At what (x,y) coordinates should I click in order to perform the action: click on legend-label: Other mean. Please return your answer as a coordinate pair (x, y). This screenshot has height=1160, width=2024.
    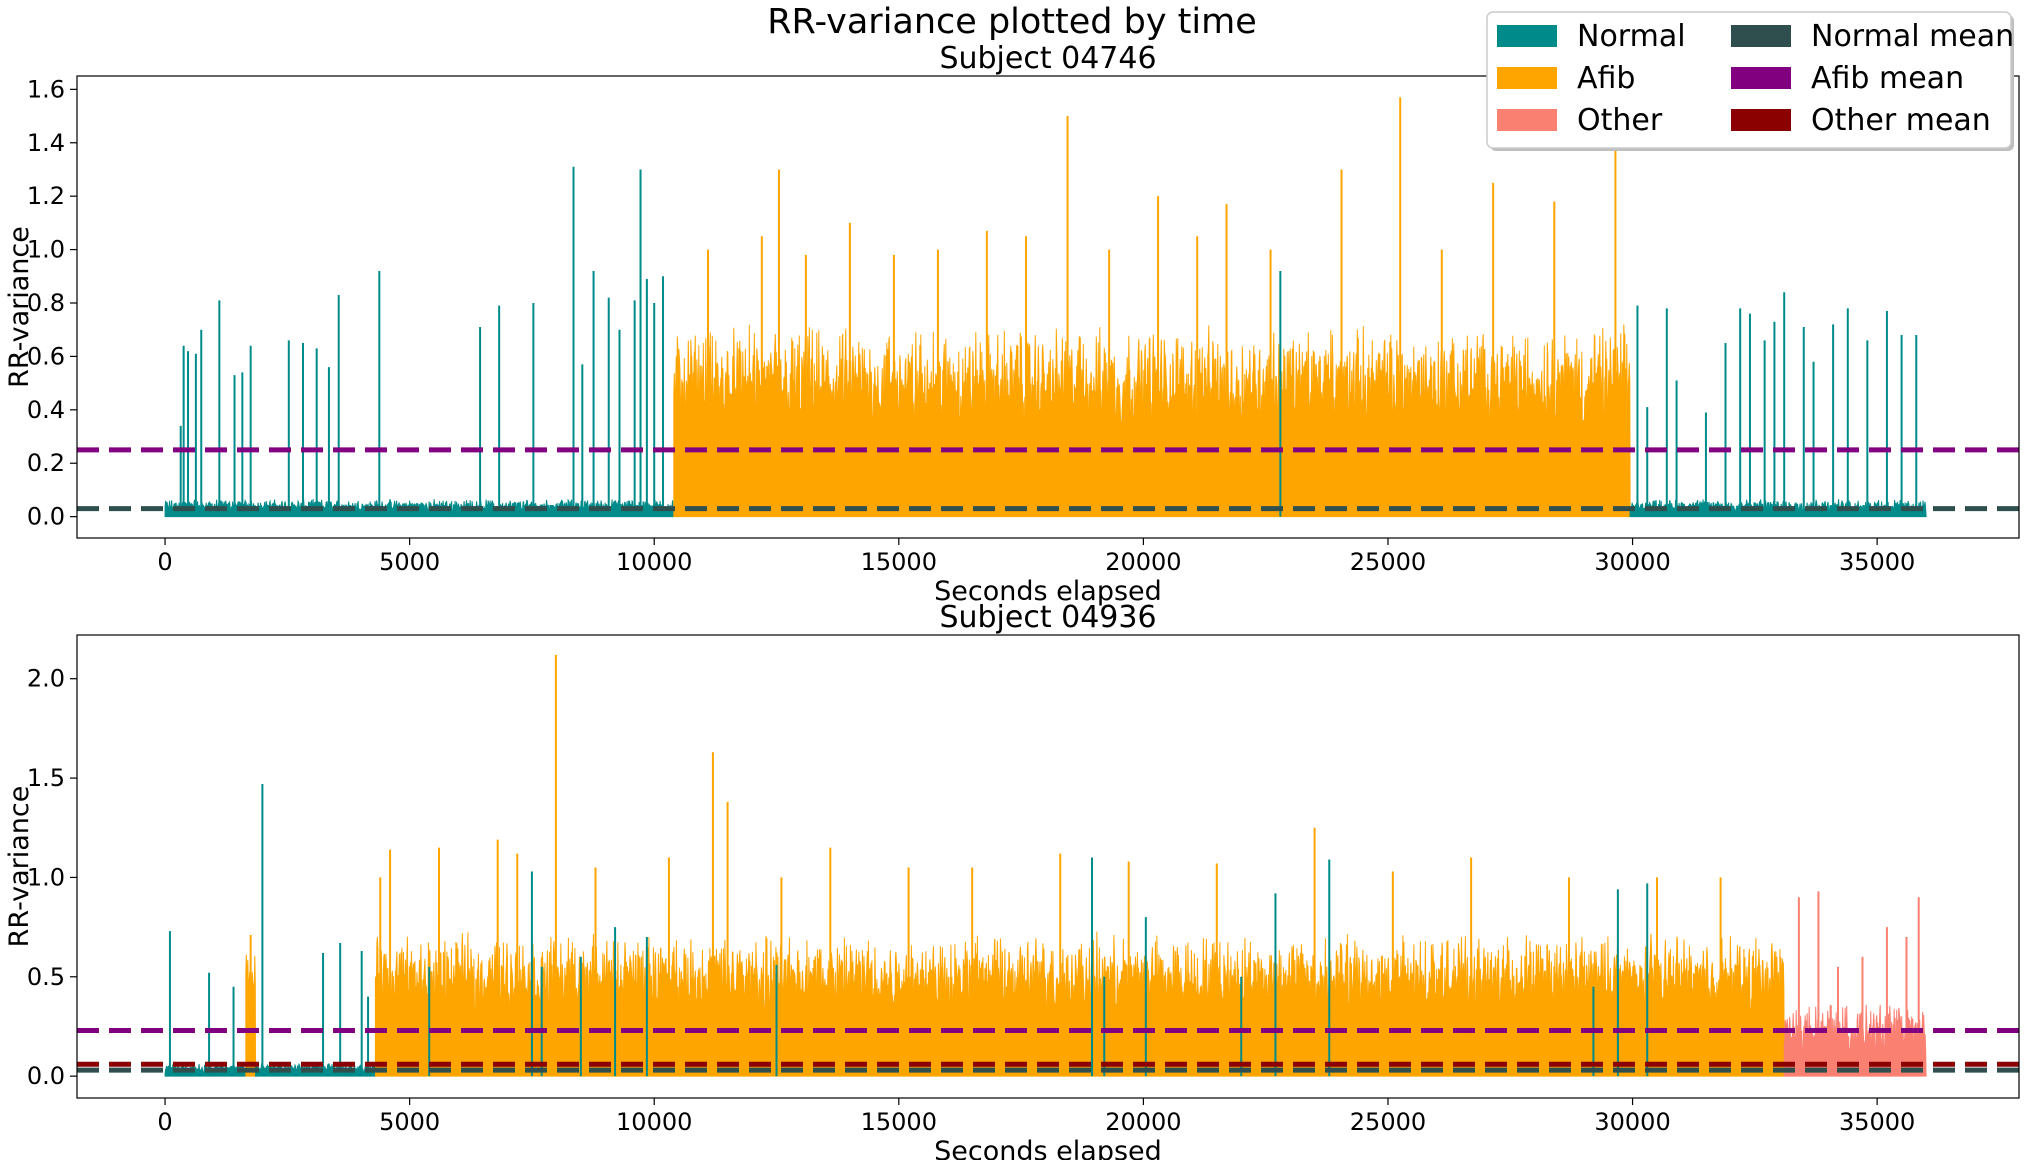
    Looking at the image, I should click on (1901, 120).